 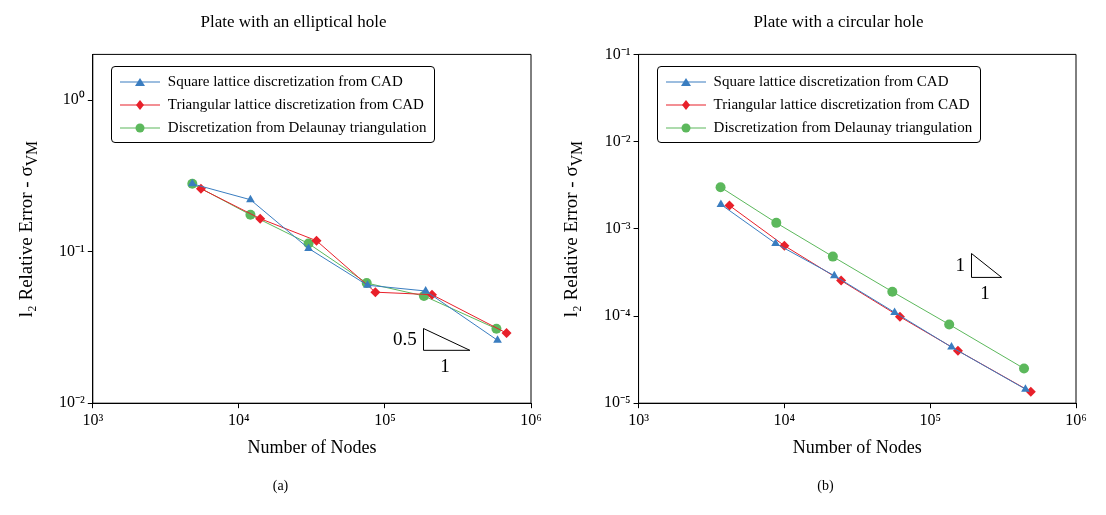 I want to click on chart-title: Plate with an elliptical hole, so click(x=293, y=21).